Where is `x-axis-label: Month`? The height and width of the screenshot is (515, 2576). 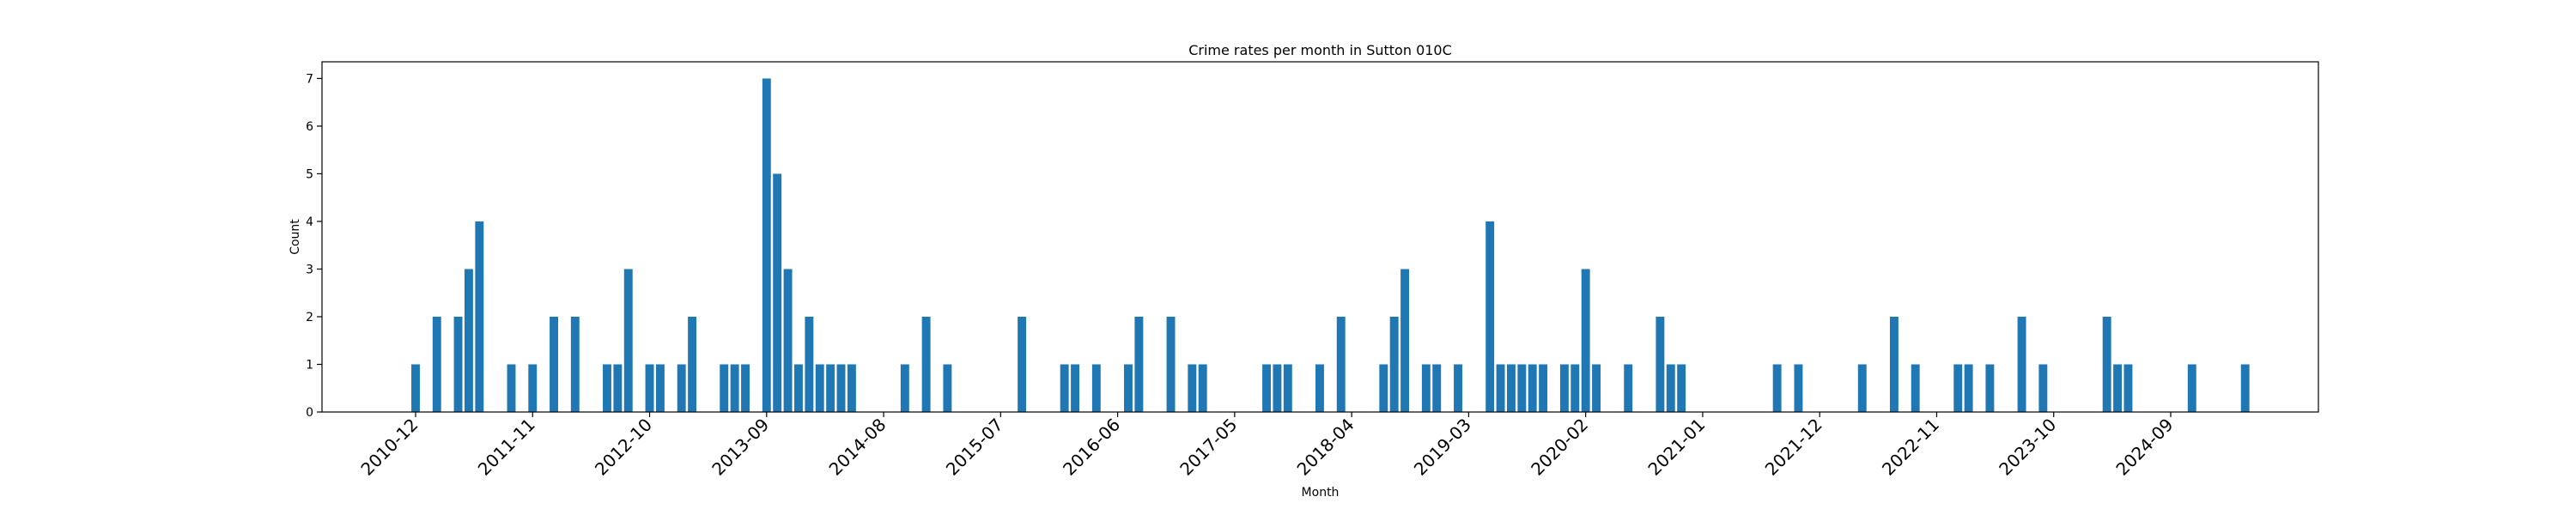 x-axis-label: Month is located at coordinates (1321, 493).